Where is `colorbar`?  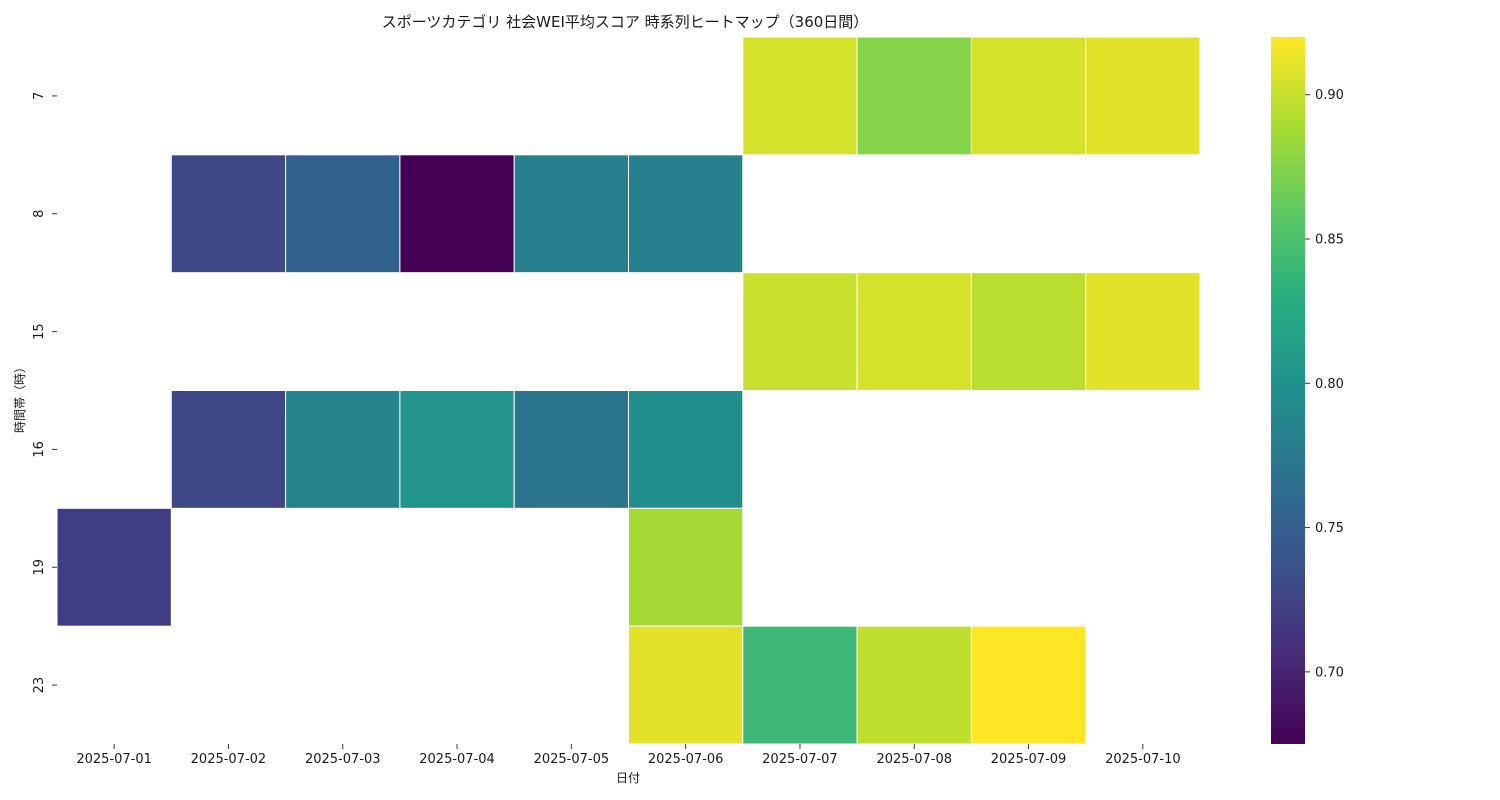 colorbar is located at coordinates (1288, 390).